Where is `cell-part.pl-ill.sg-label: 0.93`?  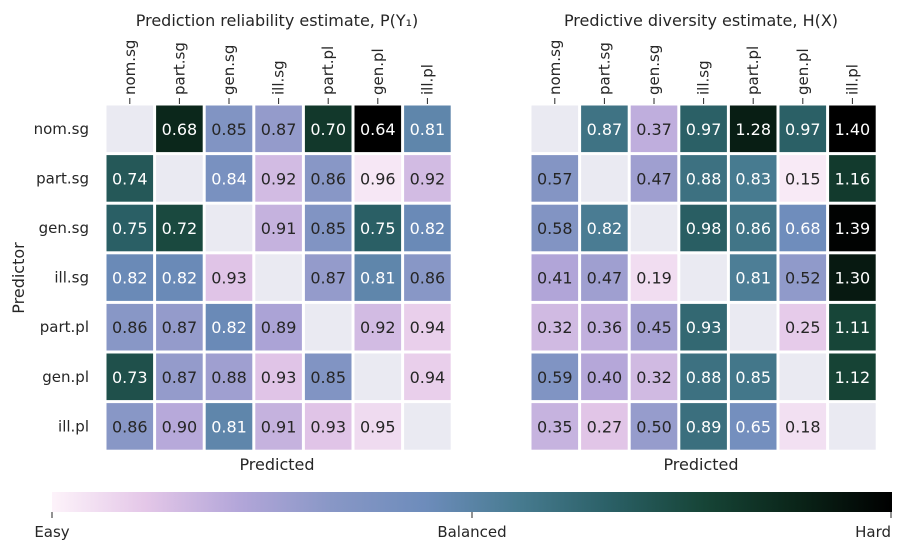
cell-part.pl-ill.sg-label: 0.93 is located at coordinates (704, 327).